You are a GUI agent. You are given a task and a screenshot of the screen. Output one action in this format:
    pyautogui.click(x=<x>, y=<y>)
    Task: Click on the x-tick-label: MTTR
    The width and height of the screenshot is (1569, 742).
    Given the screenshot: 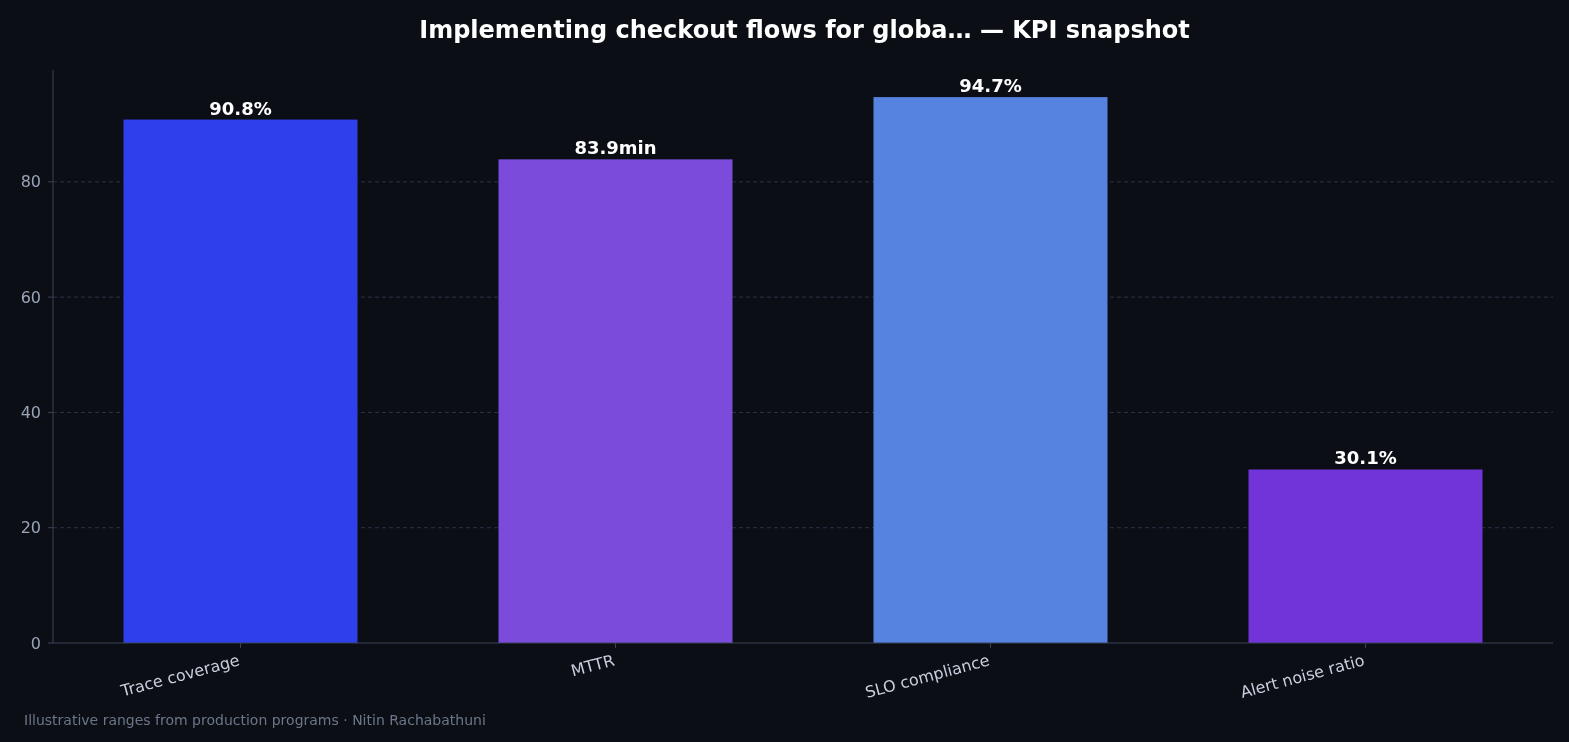 What is the action you would take?
    pyautogui.click(x=592, y=665)
    